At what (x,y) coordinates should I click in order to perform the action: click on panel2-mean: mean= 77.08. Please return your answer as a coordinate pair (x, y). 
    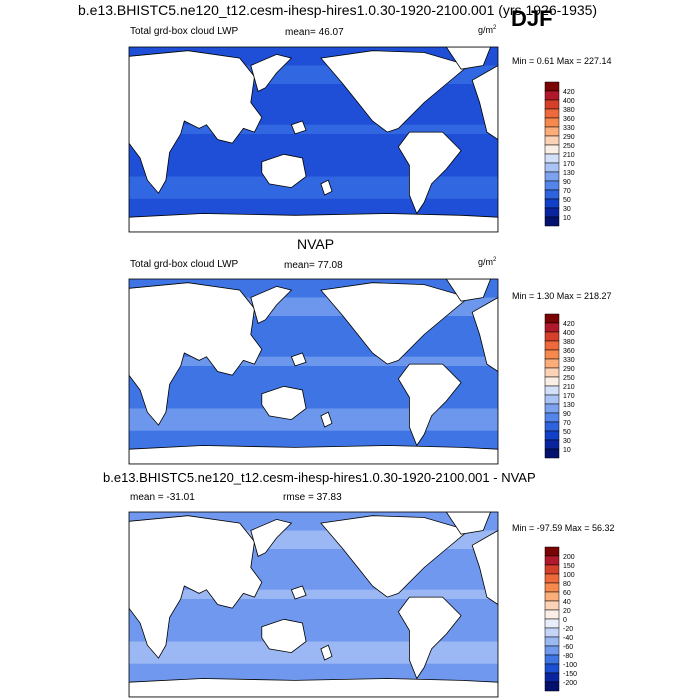
    Looking at the image, I should click on (313, 265).